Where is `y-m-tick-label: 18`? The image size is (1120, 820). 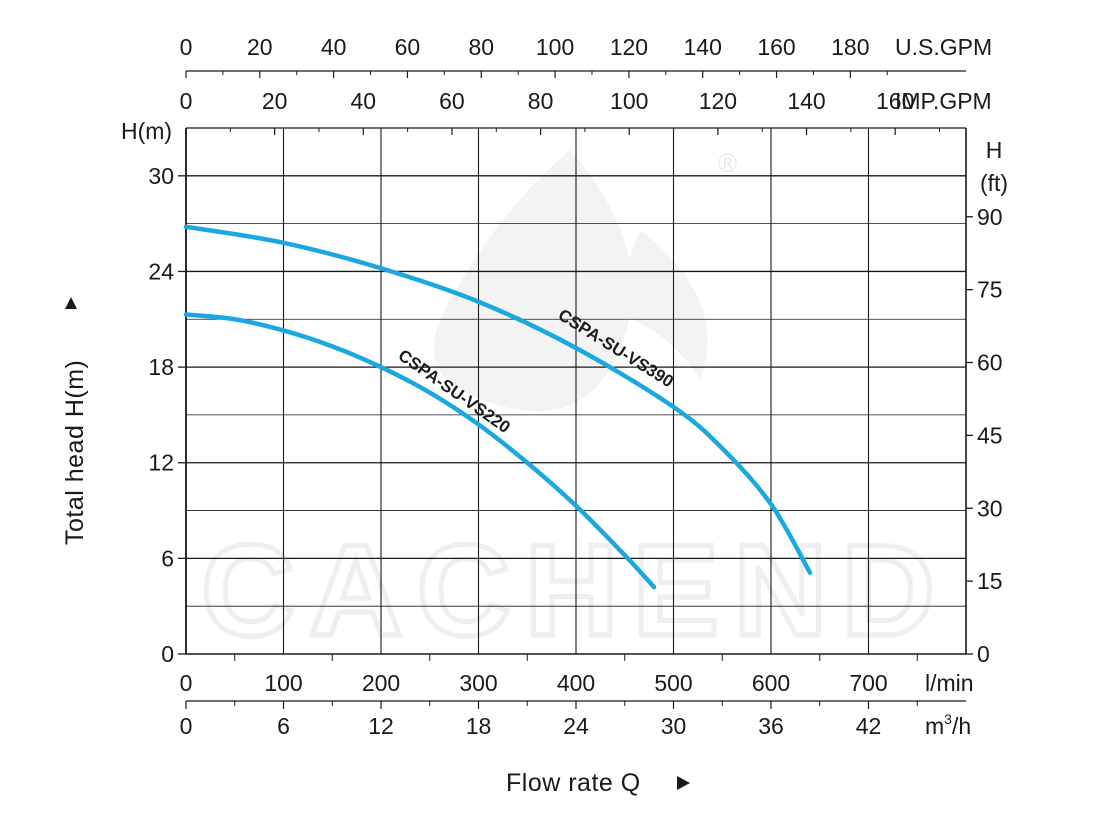
y-m-tick-label: 18 is located at coordinates (161, 367).